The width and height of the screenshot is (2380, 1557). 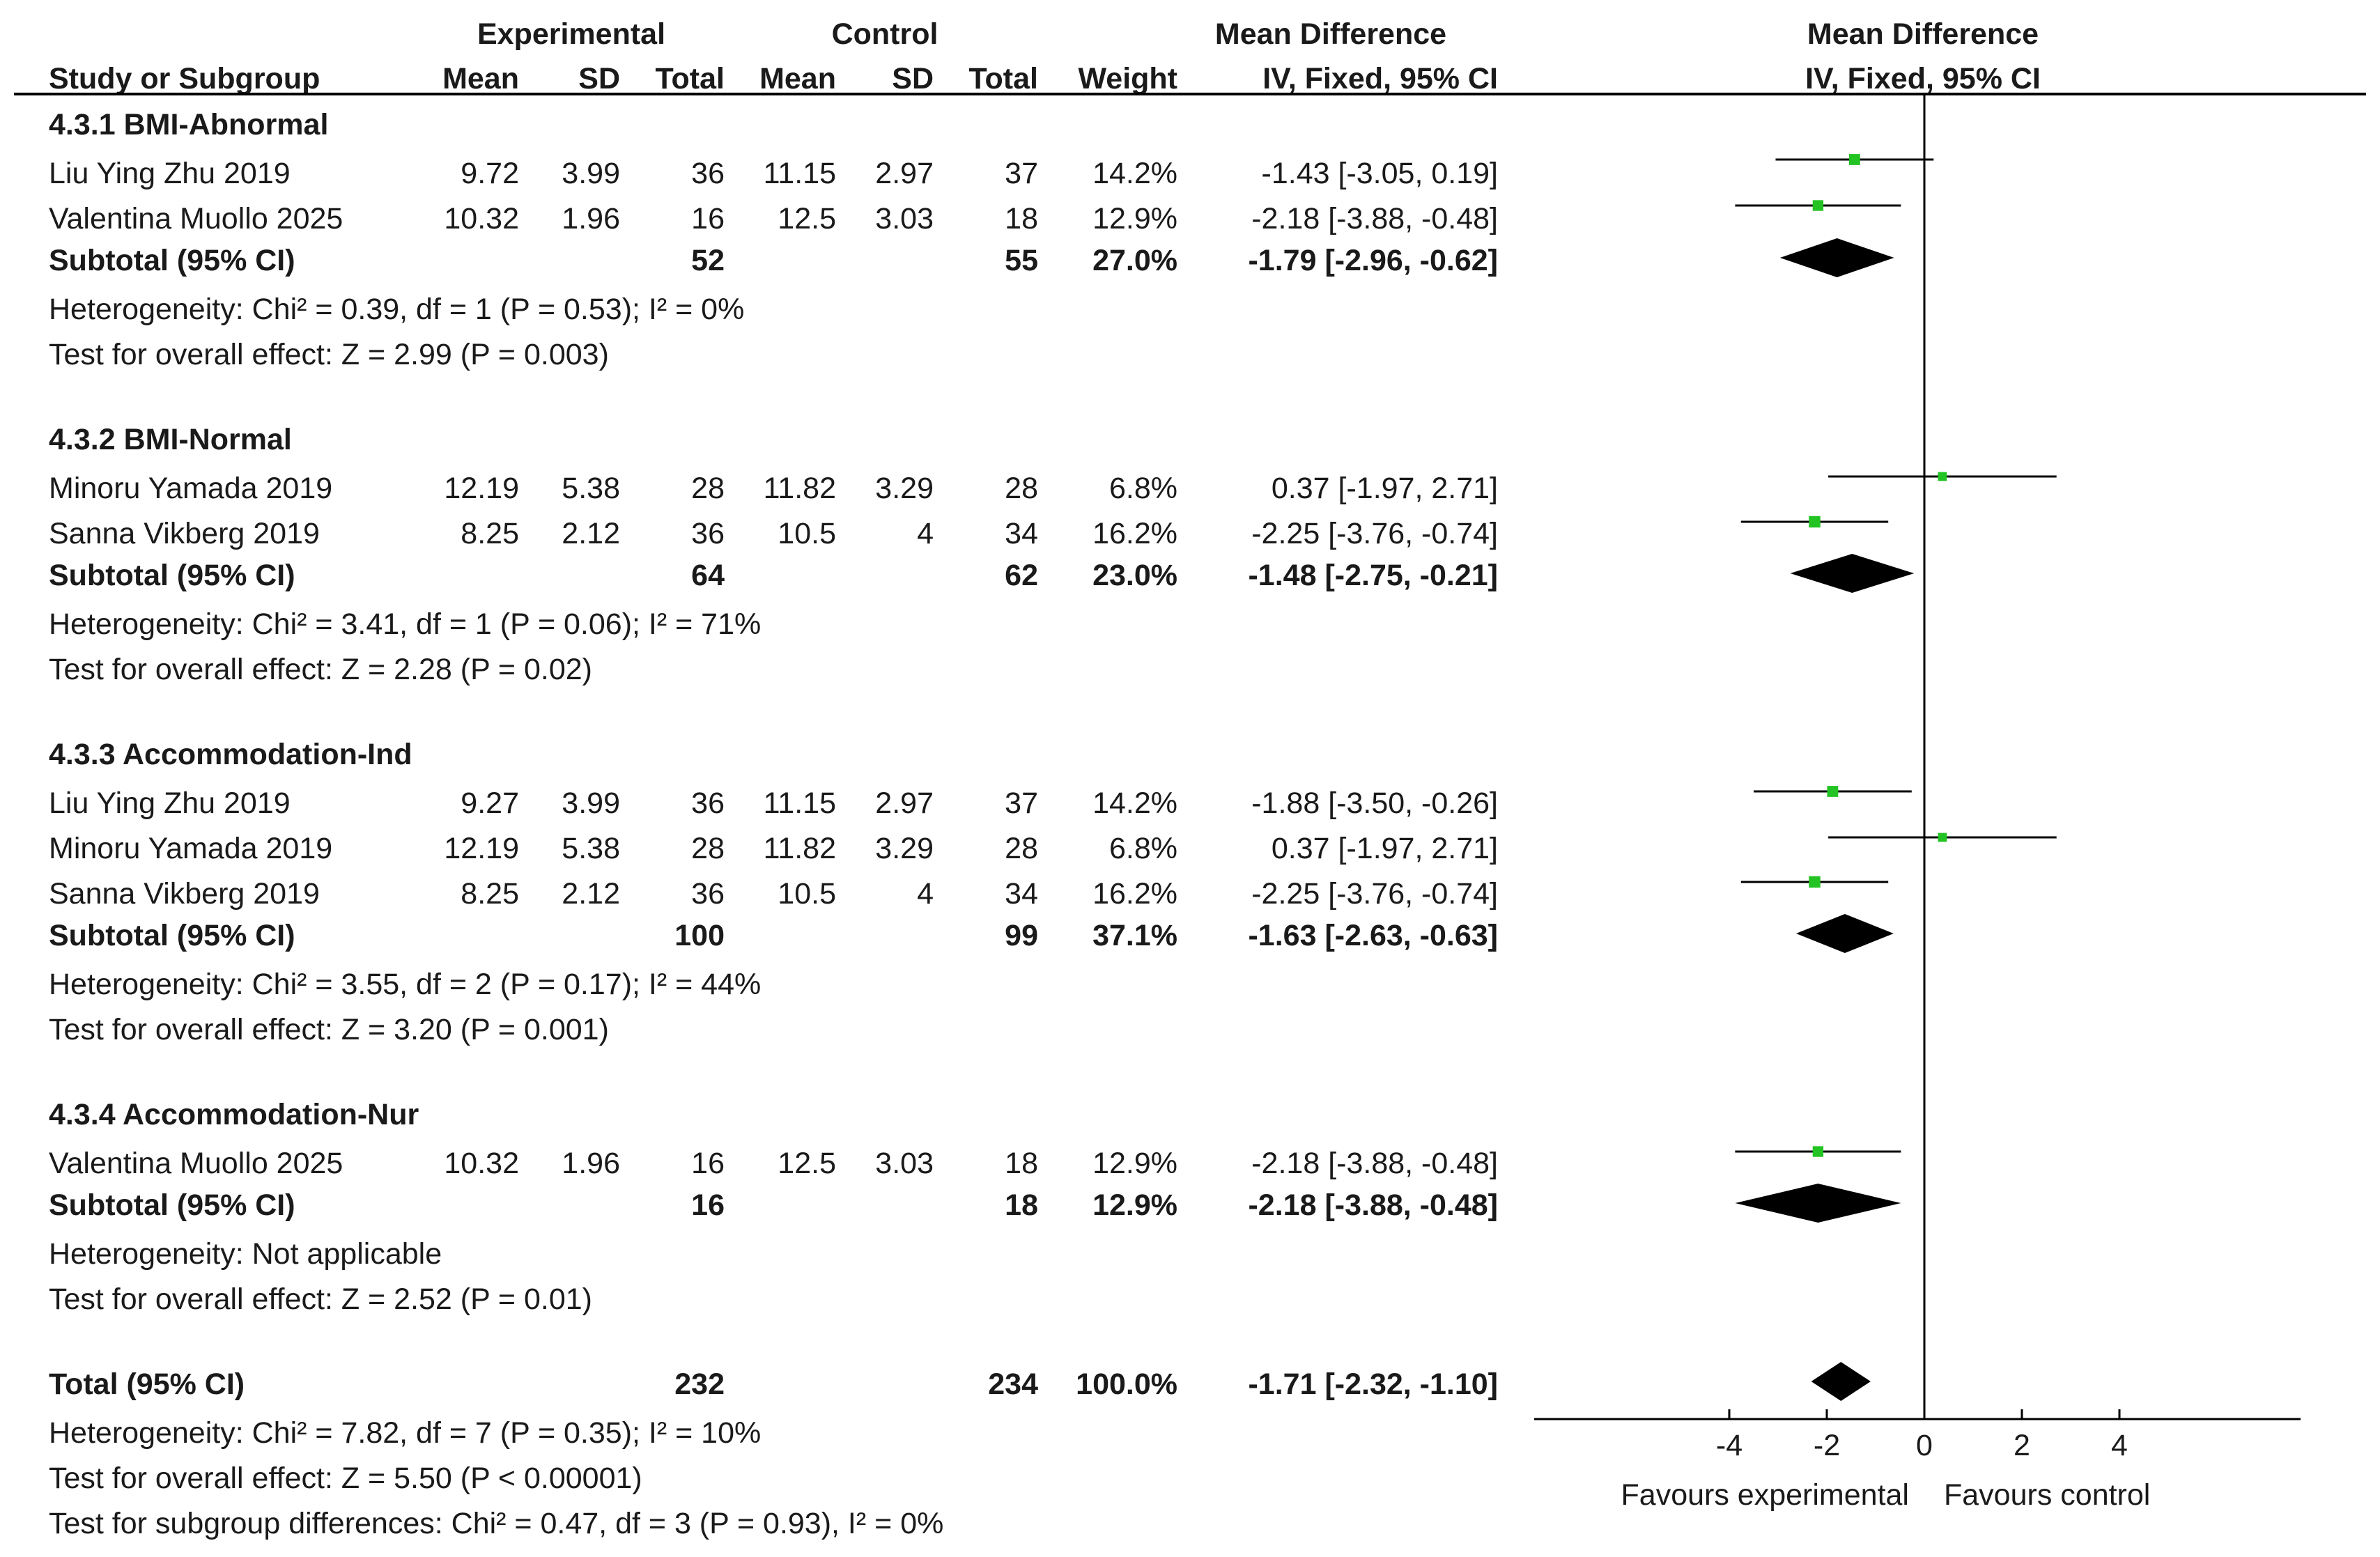 What do you see at coordinates (904, 173) in the screenshot?
I see `study-ctl-sd: 2.97` at bounding box center [904, 173].